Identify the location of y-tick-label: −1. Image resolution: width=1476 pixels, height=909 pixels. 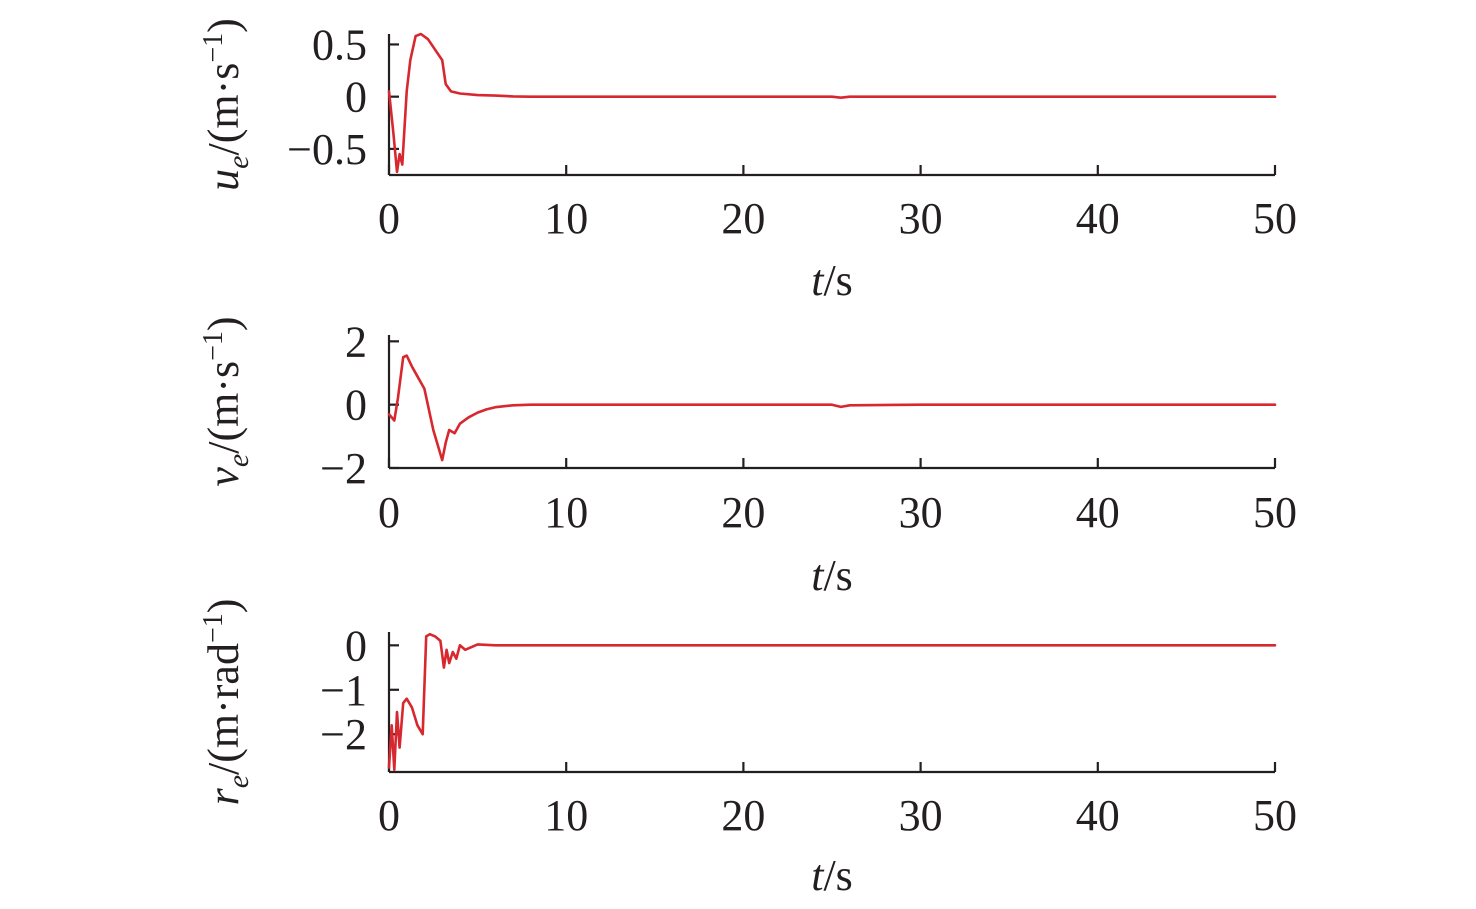
(343, 690).